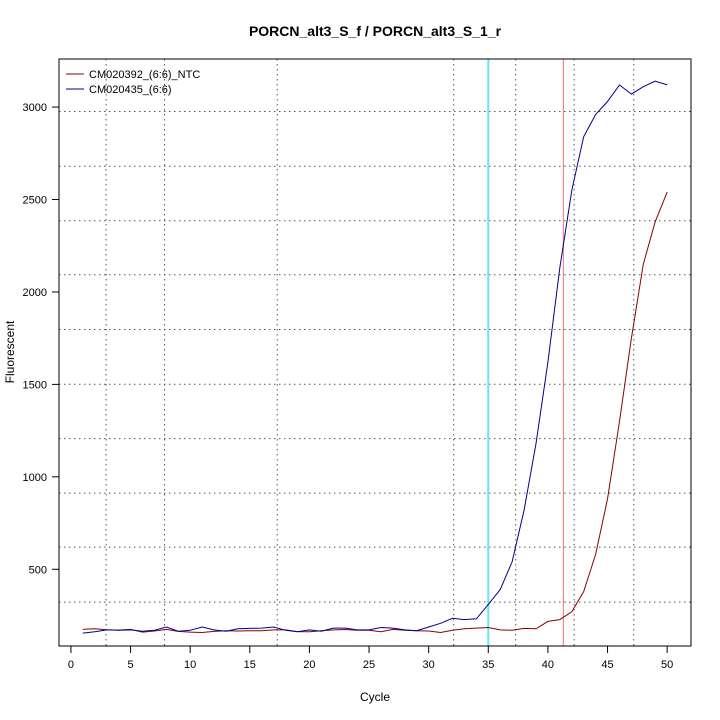 This screenshot has width=720, height=720. What do you see at coordinates (133, 82) in the screenshot?
I see `legend: CM020392_(6:6)_NTC CM020435_(6:6)` at bounding box center [133, 82].